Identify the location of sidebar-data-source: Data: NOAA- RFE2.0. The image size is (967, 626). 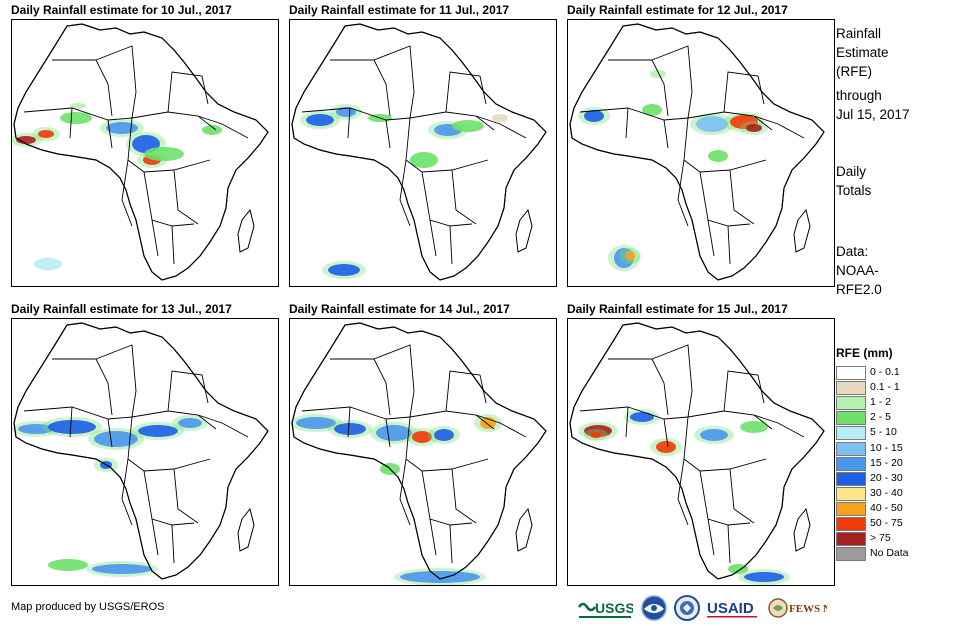
(859, 270).